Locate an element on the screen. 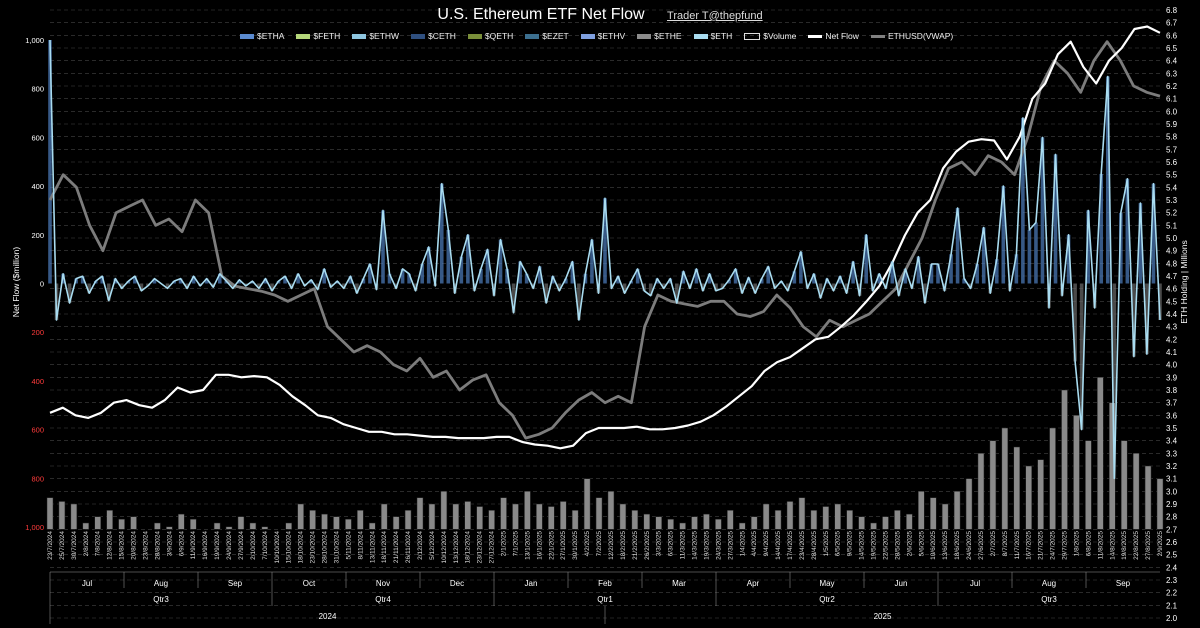 The height and width of the screenshot is (628, 1200). date-tick-label: 17/4/2025 is located at coordinates (790, 545).